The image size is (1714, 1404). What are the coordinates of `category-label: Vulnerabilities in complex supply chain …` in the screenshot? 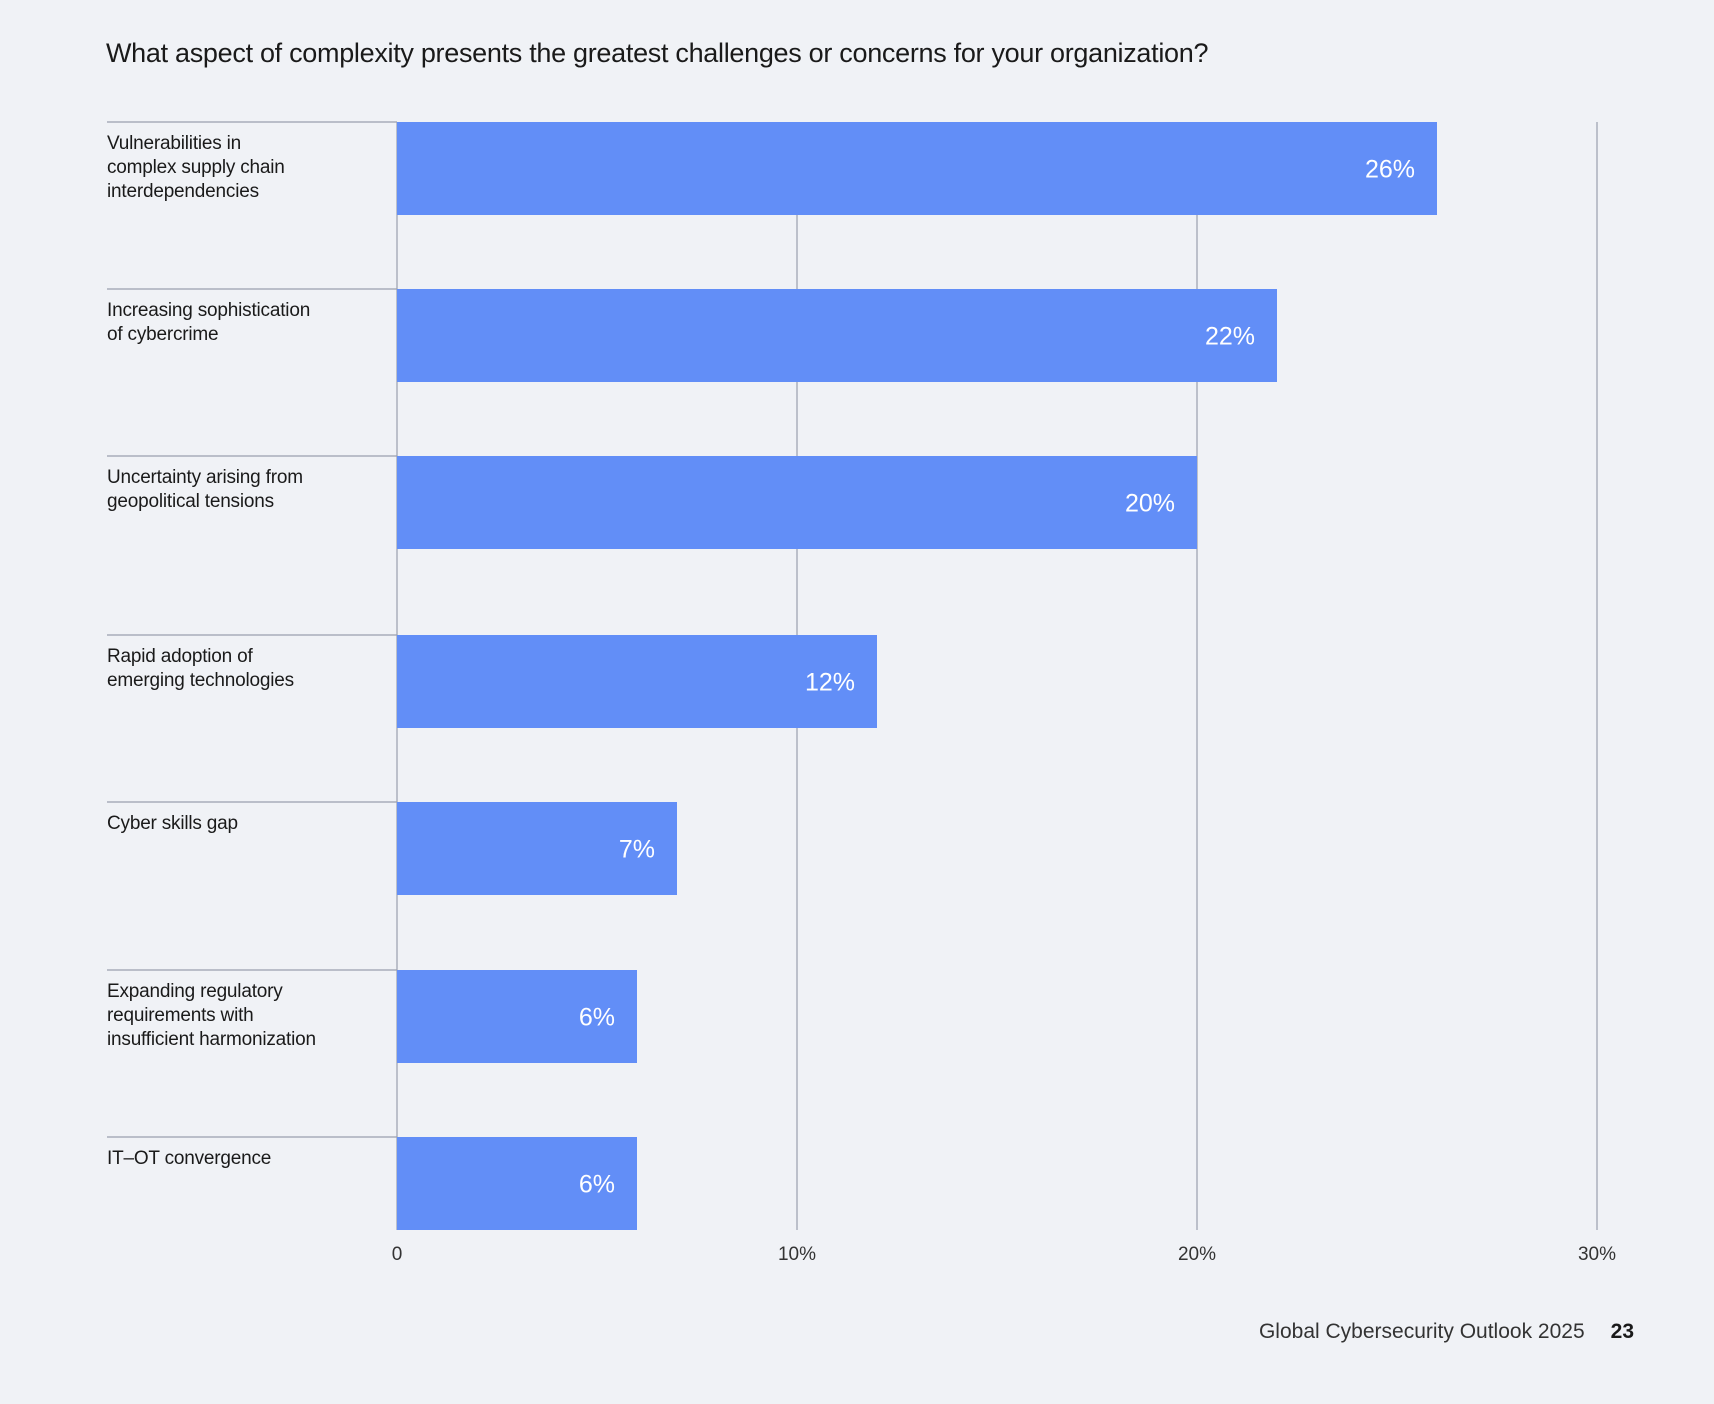 It's located at (196, 167).